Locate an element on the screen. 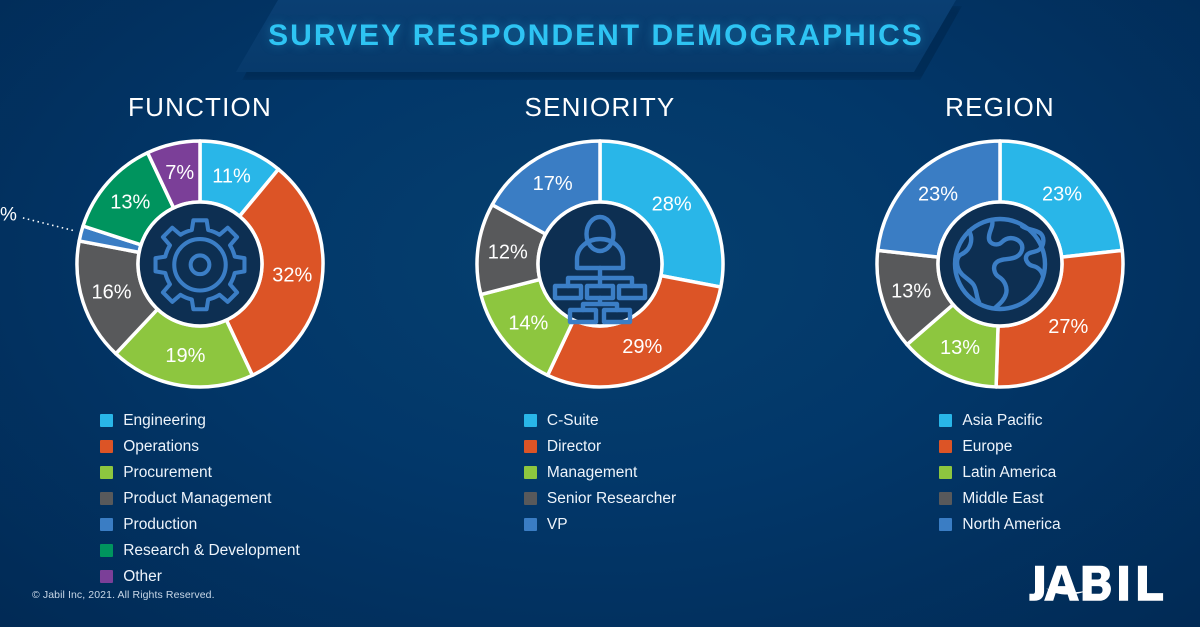  legend-item: Middle East is located at coordinates (999, 498).